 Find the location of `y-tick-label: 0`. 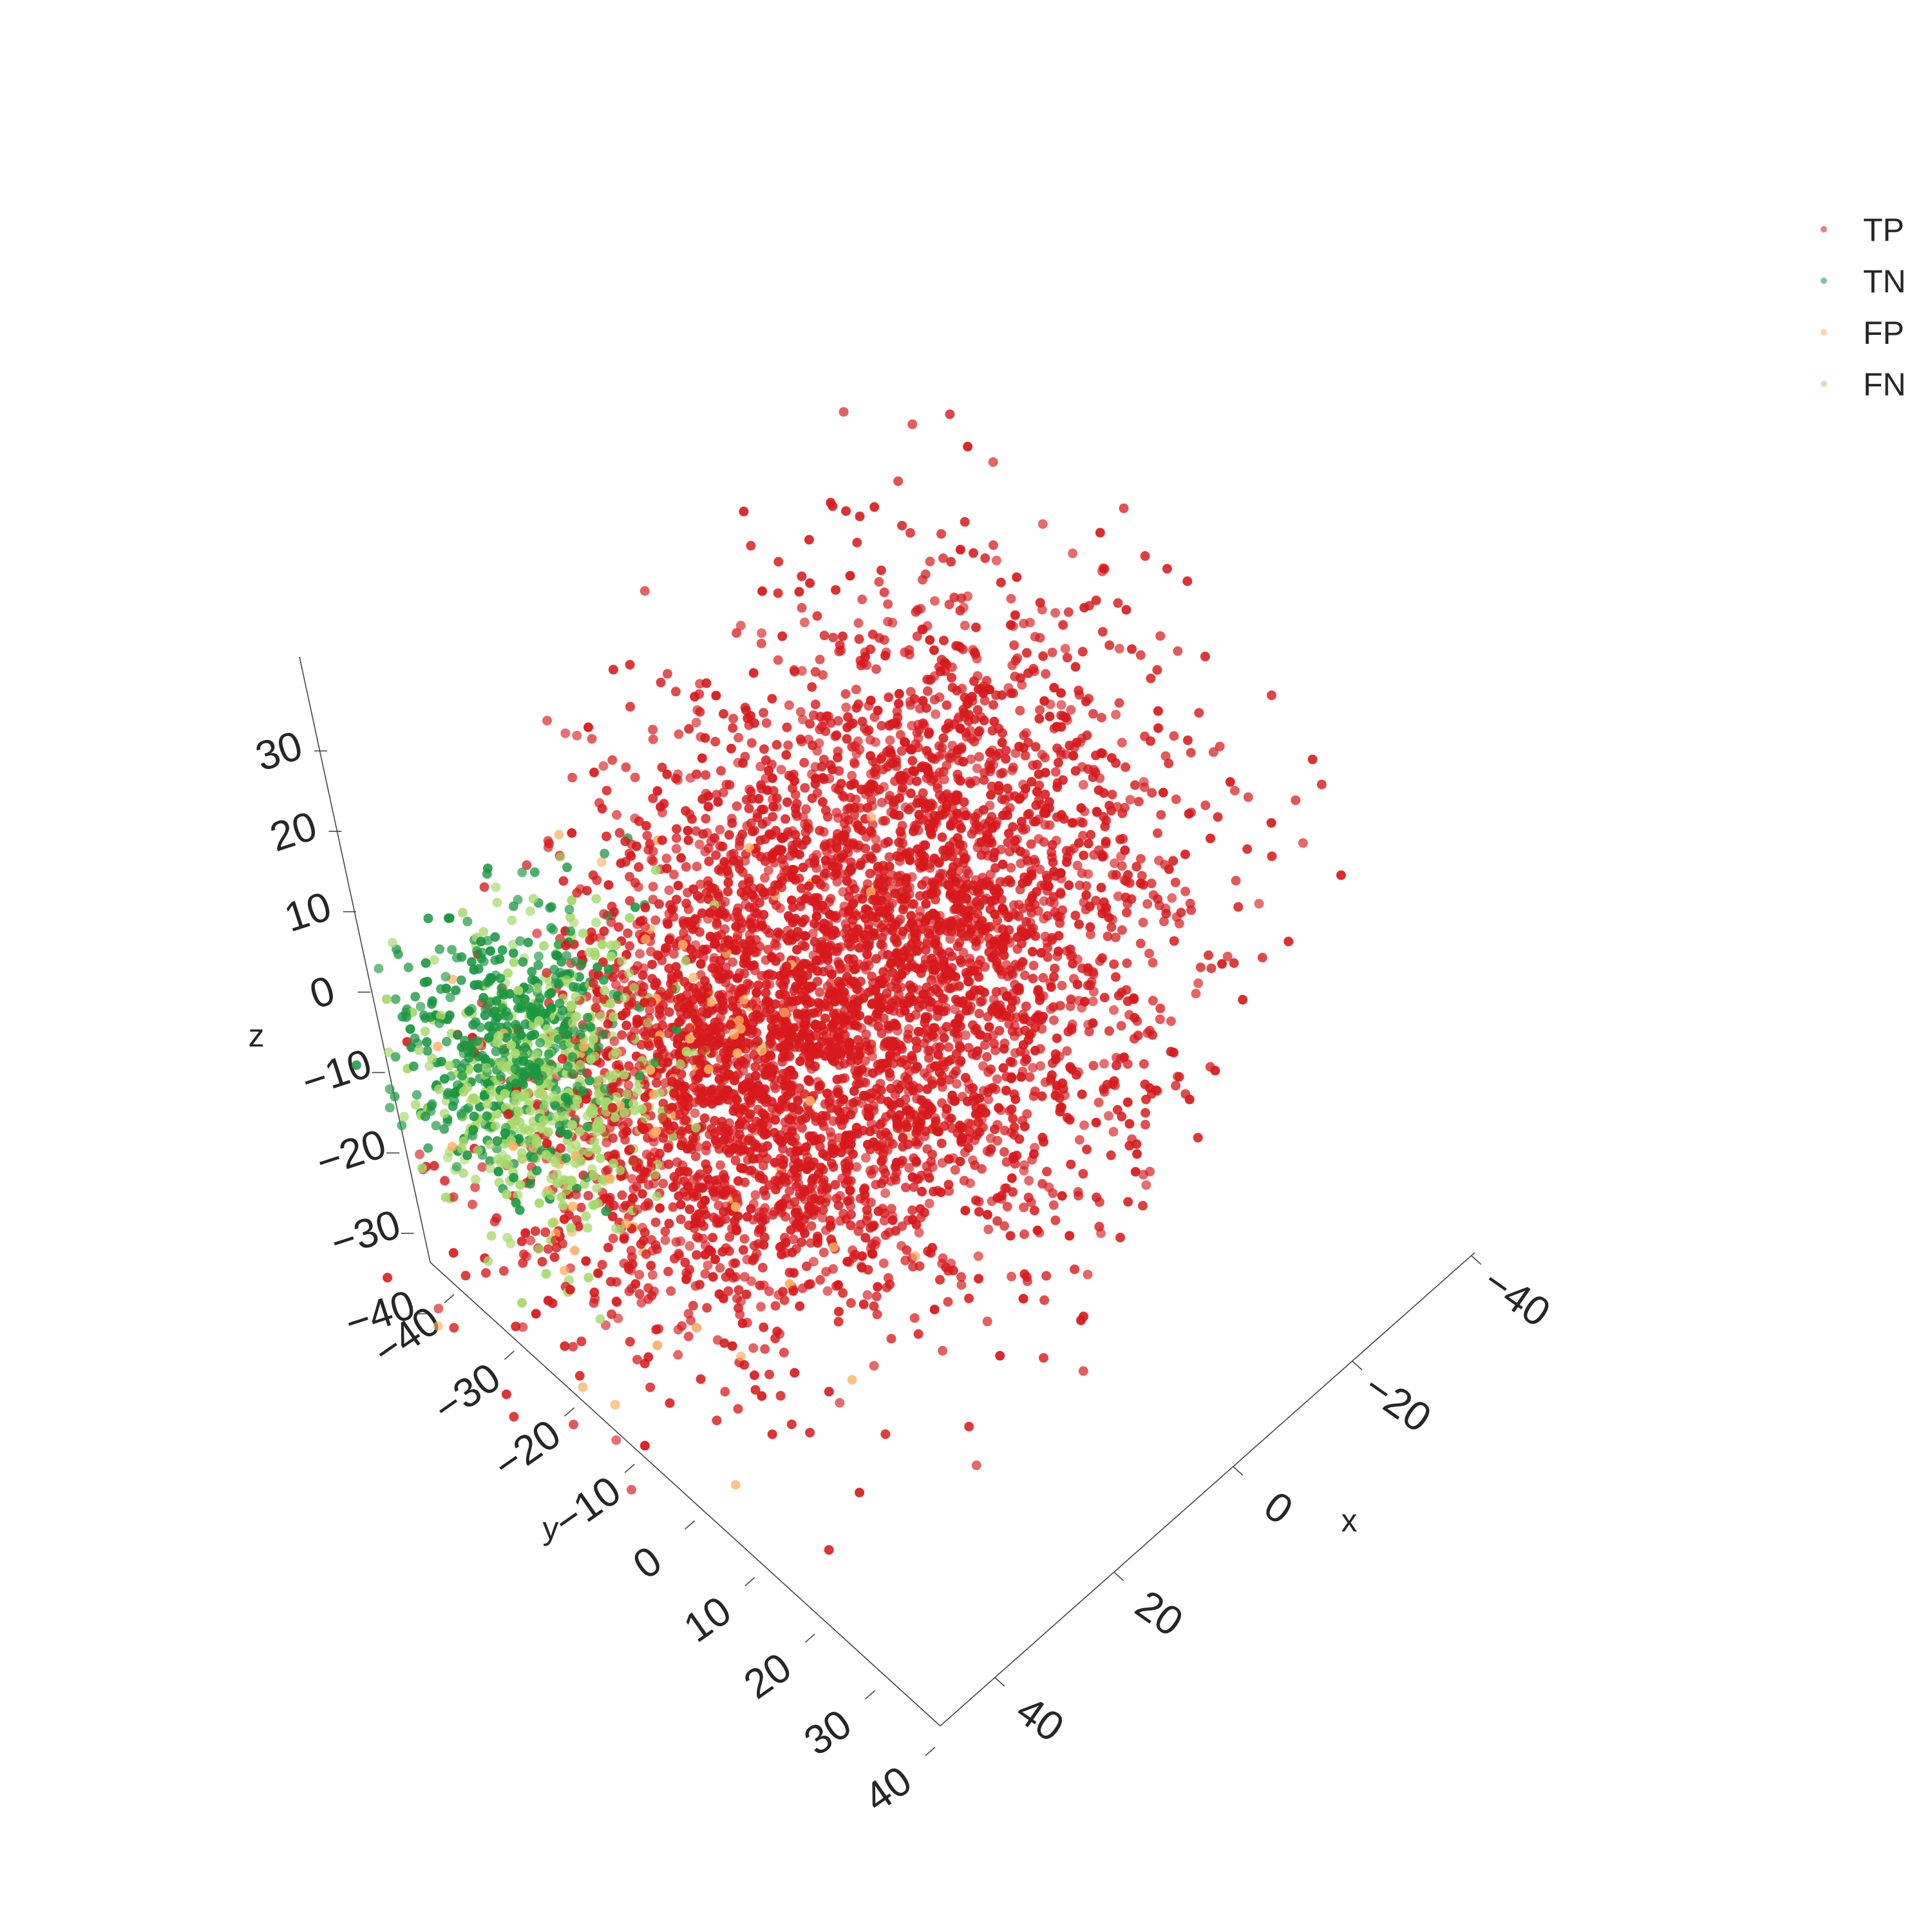

y-tick-label: 0 is located at coordinates (647, 1562).